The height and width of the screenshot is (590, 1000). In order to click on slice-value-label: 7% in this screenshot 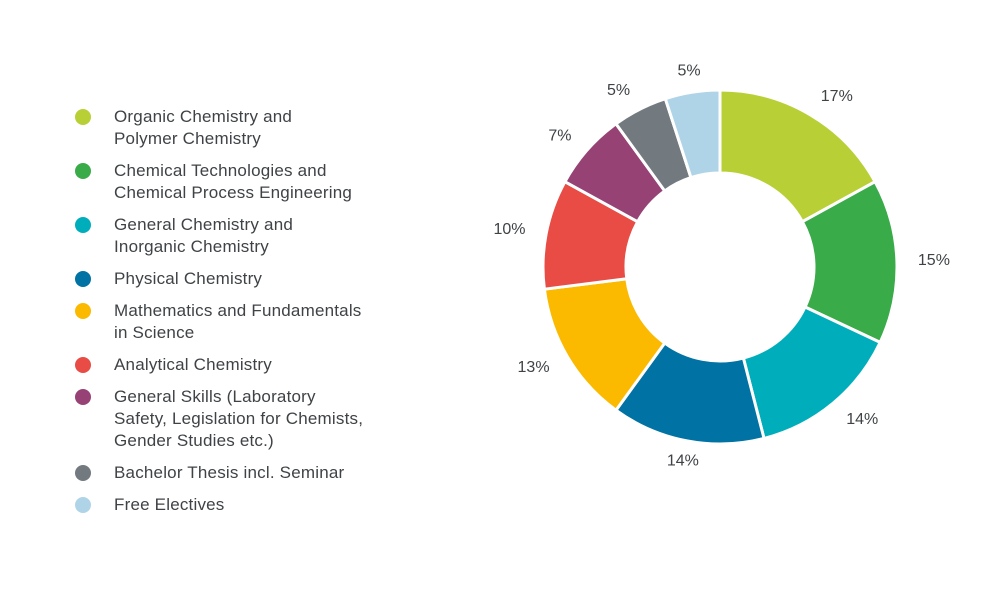, I will do `click(559, 135)`.